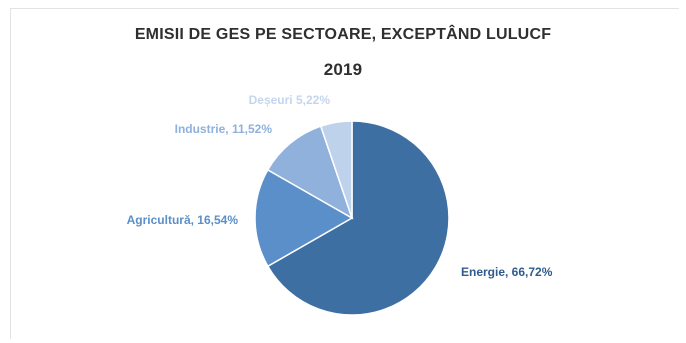 The width and height of the screenshot is (686, 343). I want to click on pie-slice-industrie, so click(310, 172).